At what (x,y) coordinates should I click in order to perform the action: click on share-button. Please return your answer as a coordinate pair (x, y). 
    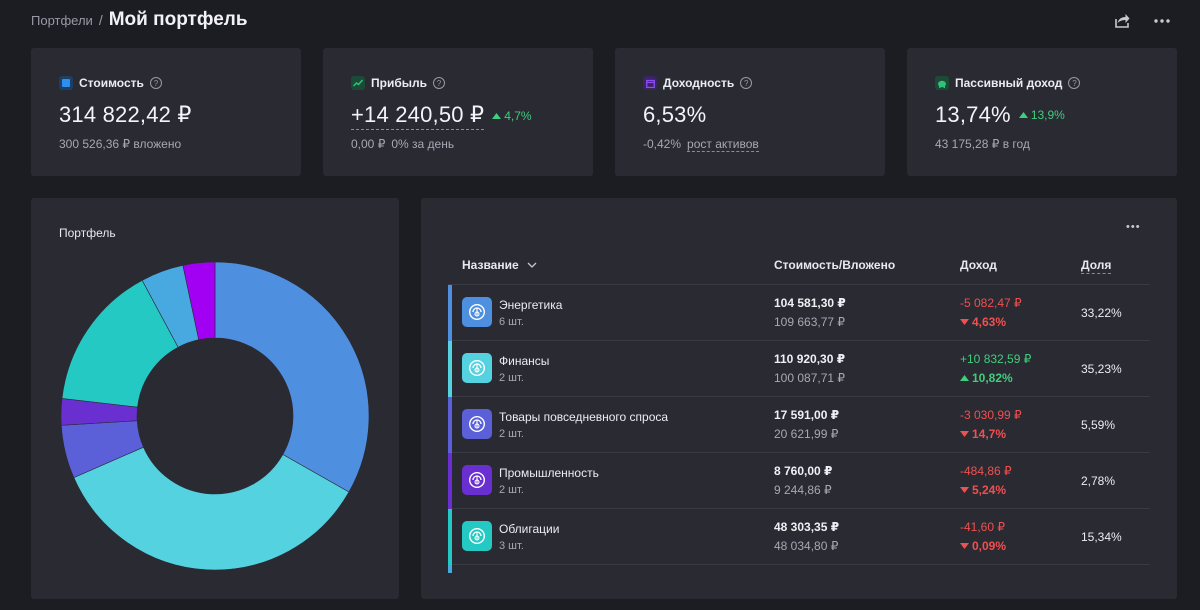
    Looking at the image, I should click on (1122, 21).